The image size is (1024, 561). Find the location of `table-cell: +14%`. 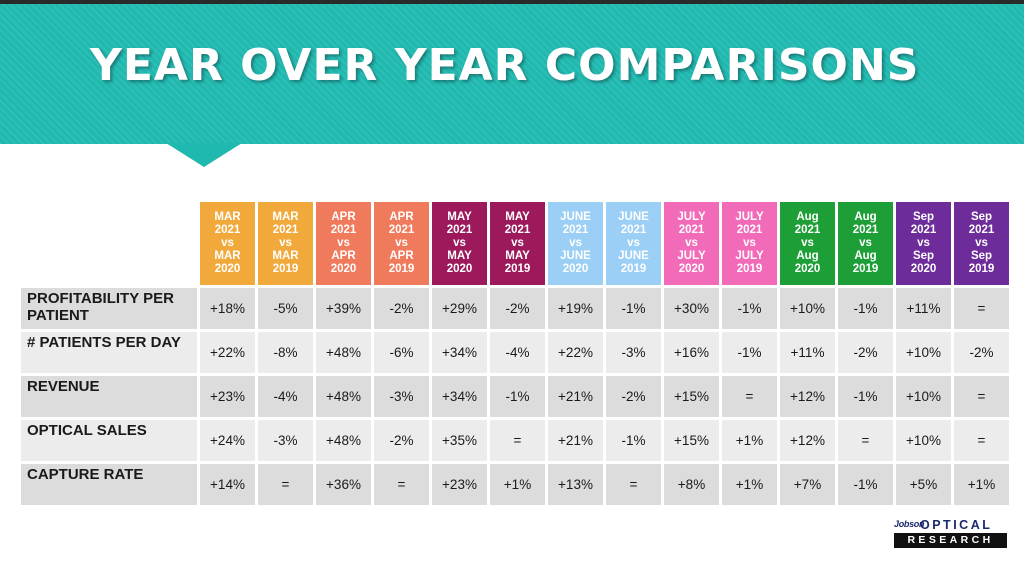

table-cell: +14% is located at coordinates (227, 484).